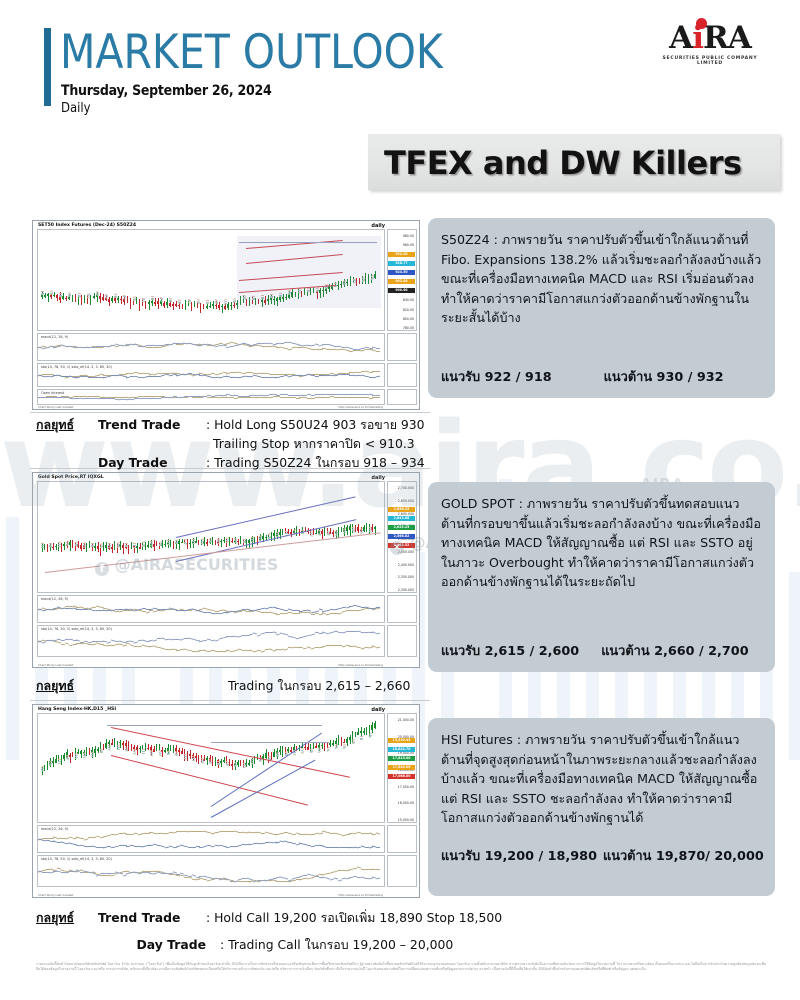 This screenshot has height=1000, width=800. I want to click on price-chip: 2,625.25, so click(401, 527).